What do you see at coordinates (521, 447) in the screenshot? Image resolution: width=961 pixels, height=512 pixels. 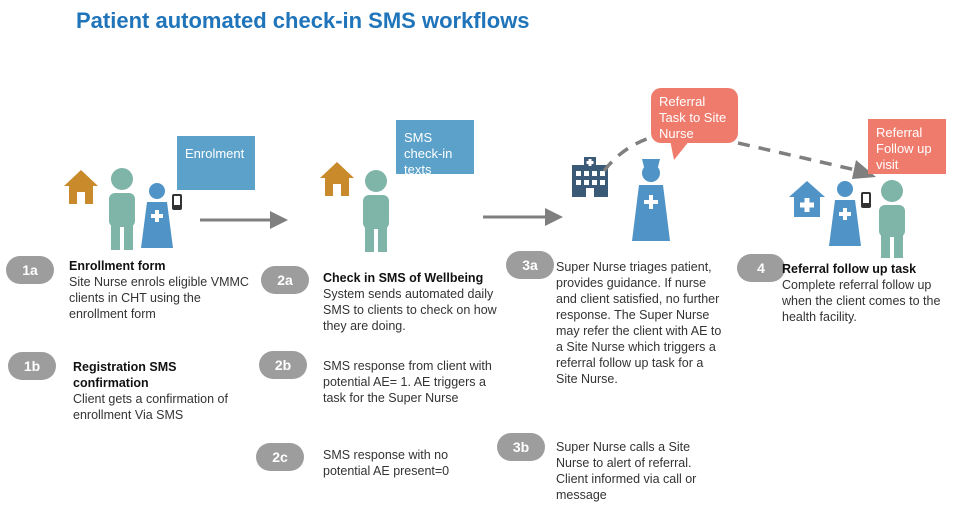 I see `step-badge-3b: 3b` at bounding box center [521, 447].